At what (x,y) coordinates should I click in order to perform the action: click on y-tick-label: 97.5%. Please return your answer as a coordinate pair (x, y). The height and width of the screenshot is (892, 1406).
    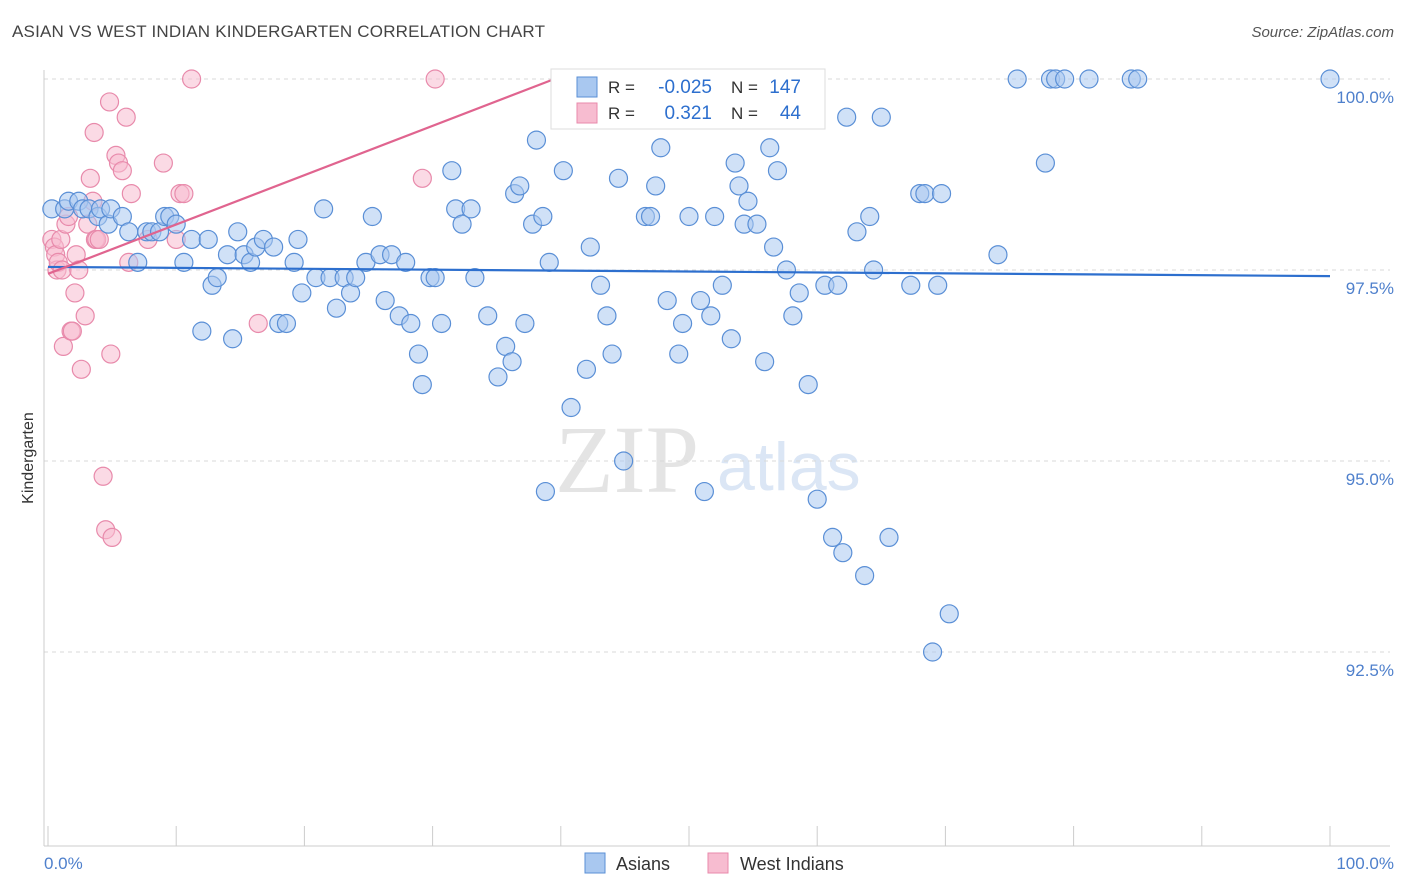
    Looking at the image, I should click on (1370, 288).